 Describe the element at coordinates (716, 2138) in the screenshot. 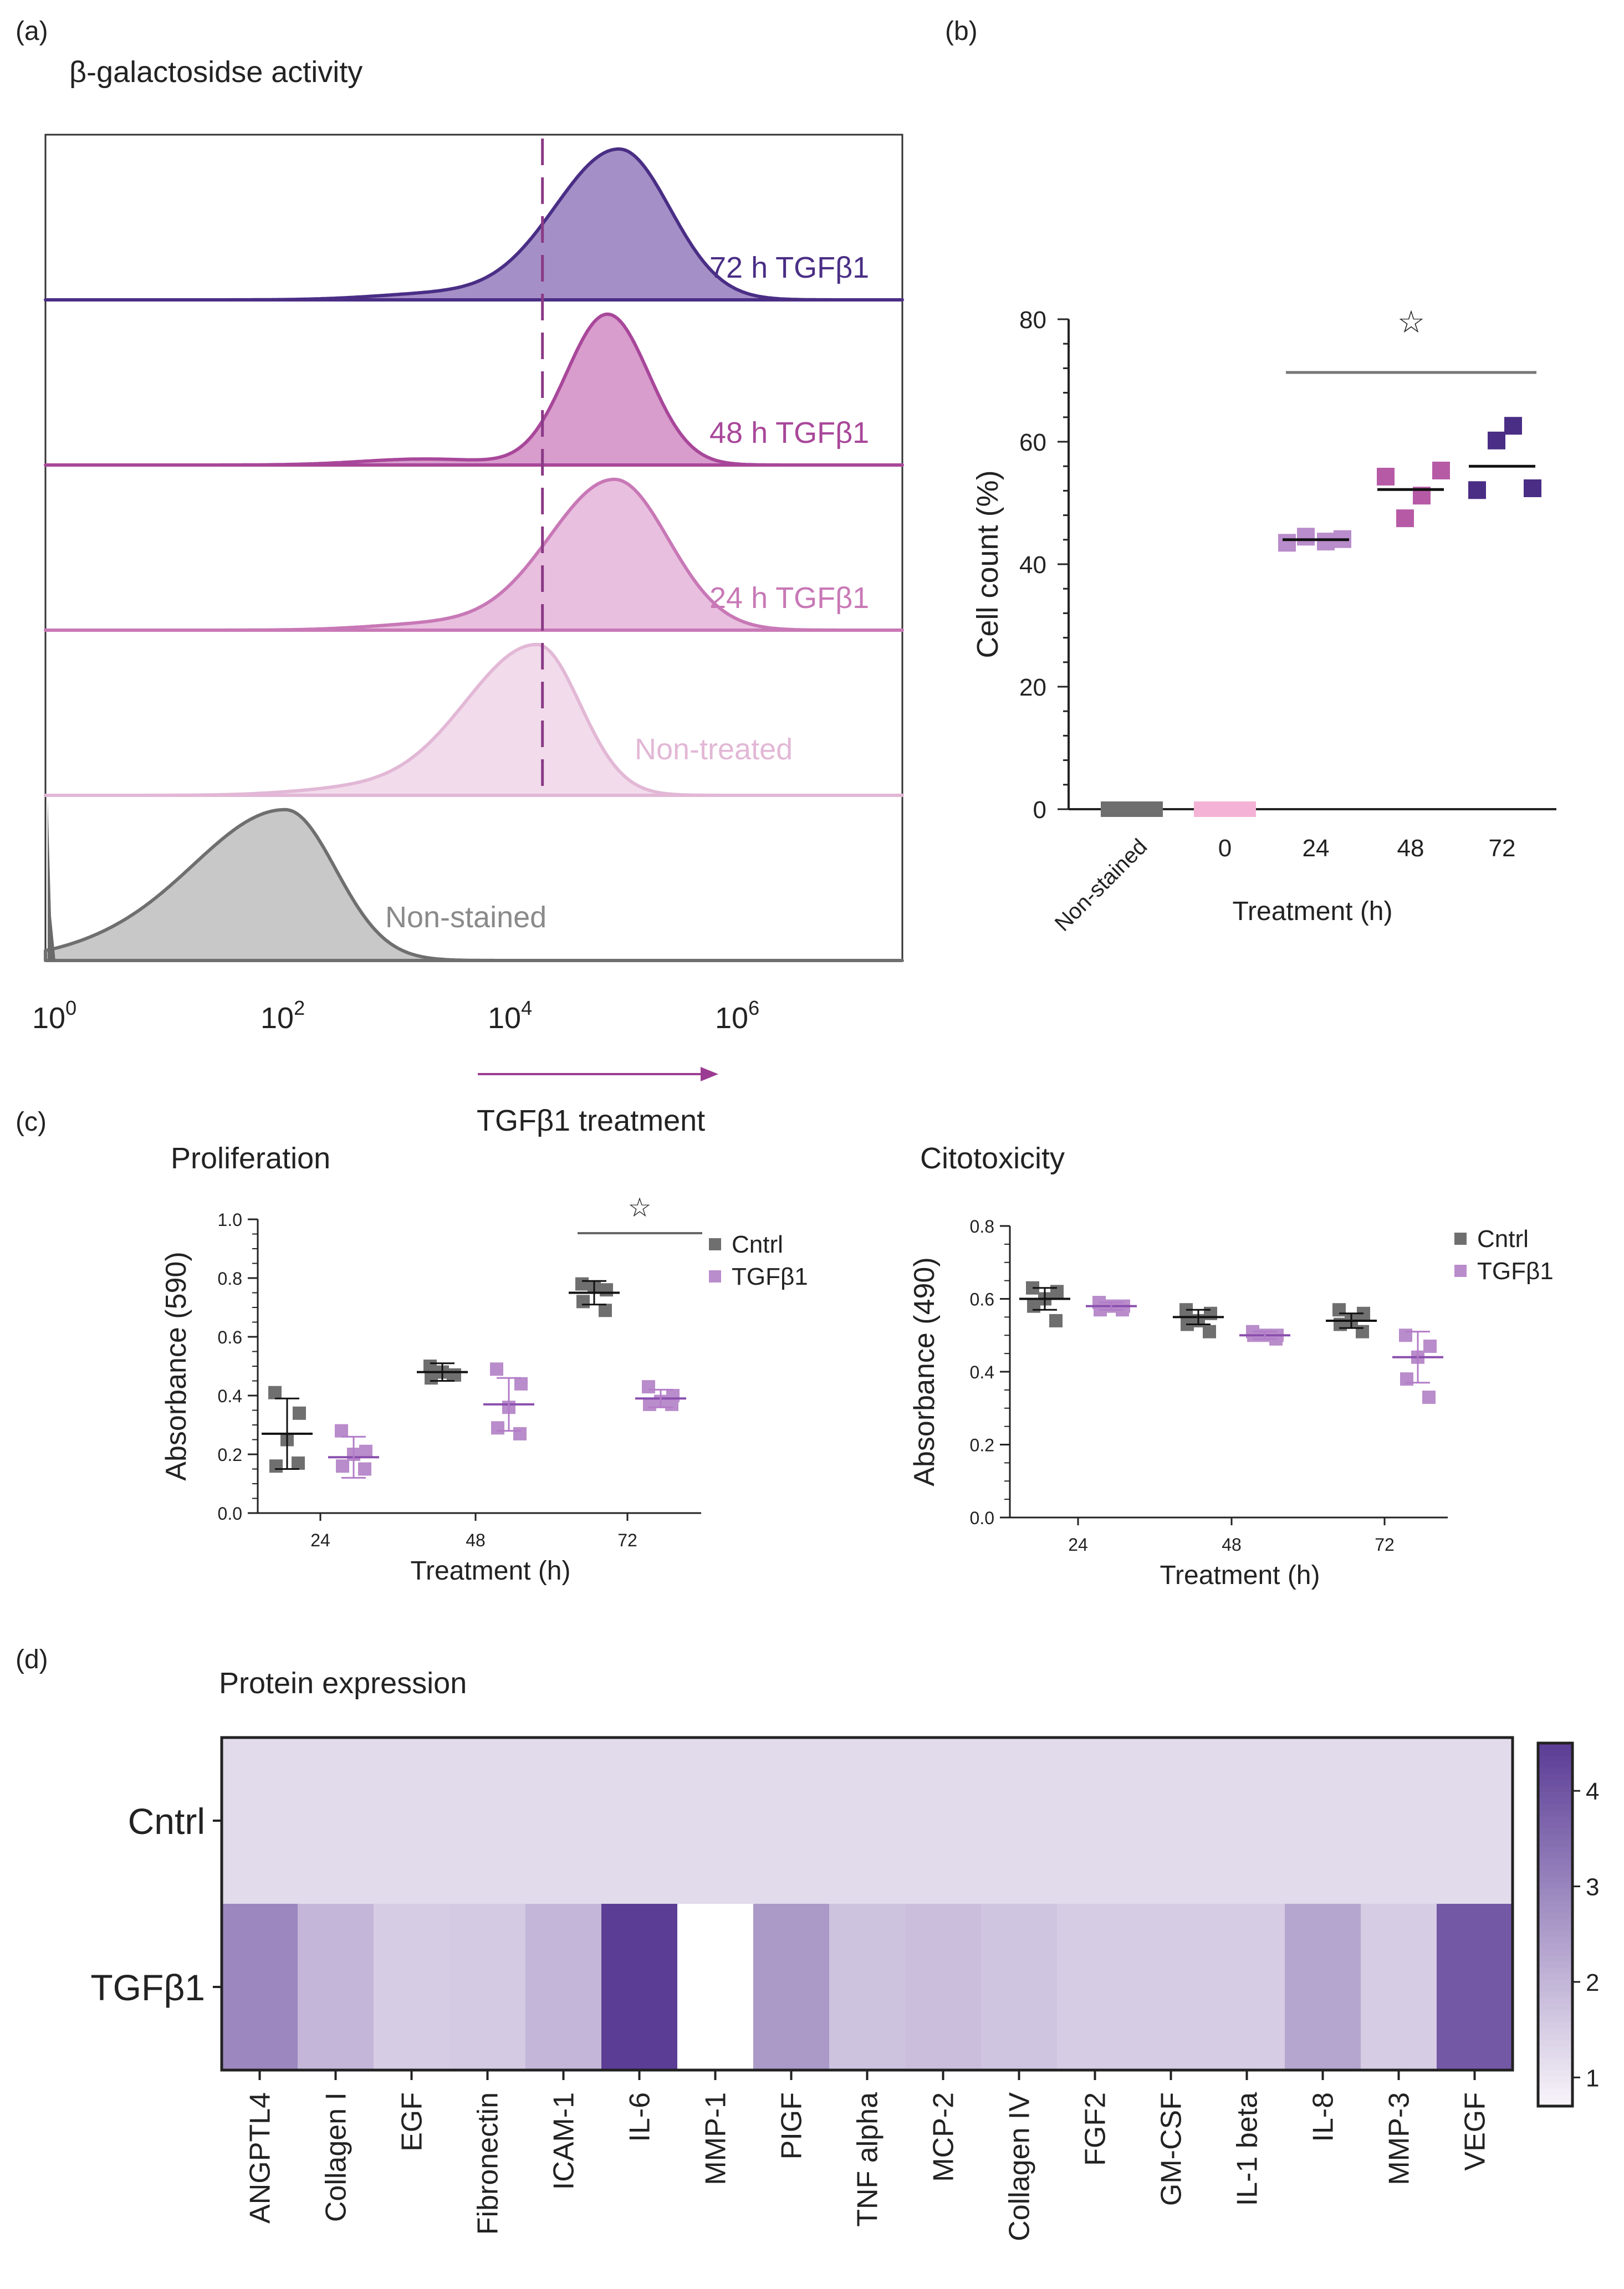

I see `column-label: MMP-1` at that location.